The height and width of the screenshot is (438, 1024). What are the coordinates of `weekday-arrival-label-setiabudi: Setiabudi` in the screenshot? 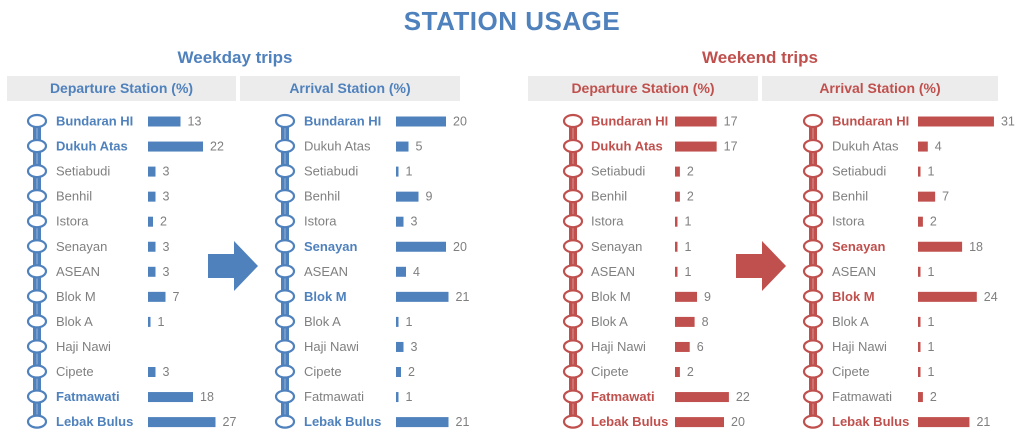 It's located at (331, 171).